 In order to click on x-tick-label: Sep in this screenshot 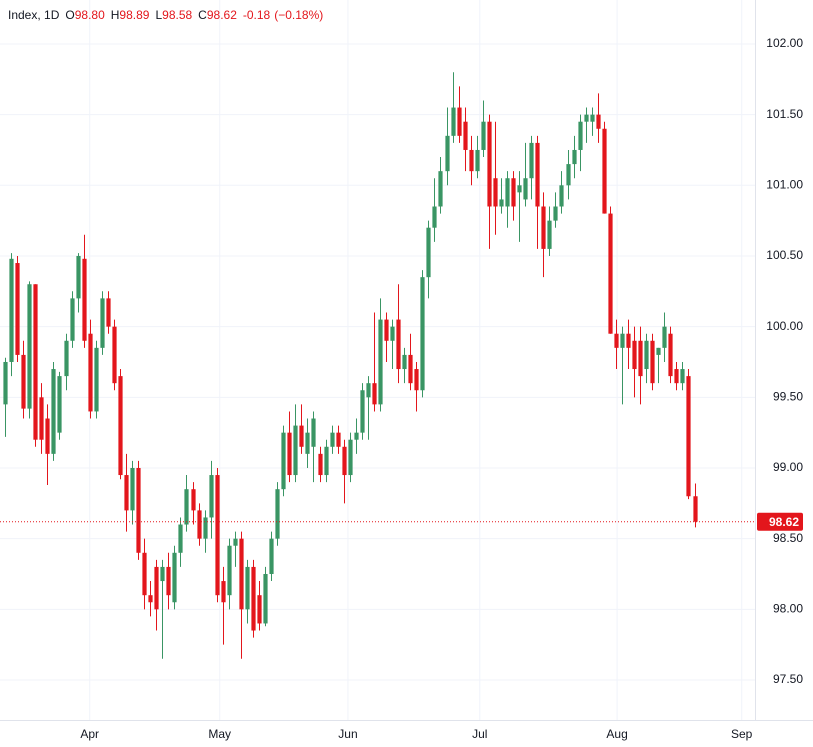, I will do `click(742, 734)`.